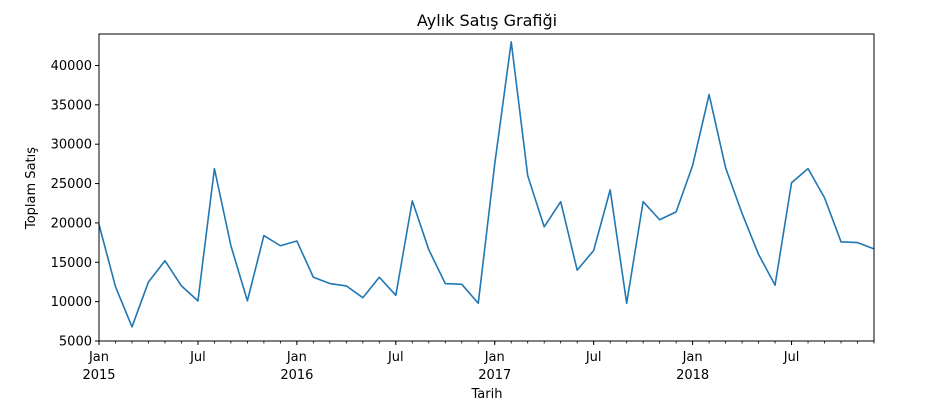  I want to click on x-axis: Jan 2015 Jul Jan 2016 Jul Jan 2017 Jul Jan 2018 Jul, so click(478, 362).